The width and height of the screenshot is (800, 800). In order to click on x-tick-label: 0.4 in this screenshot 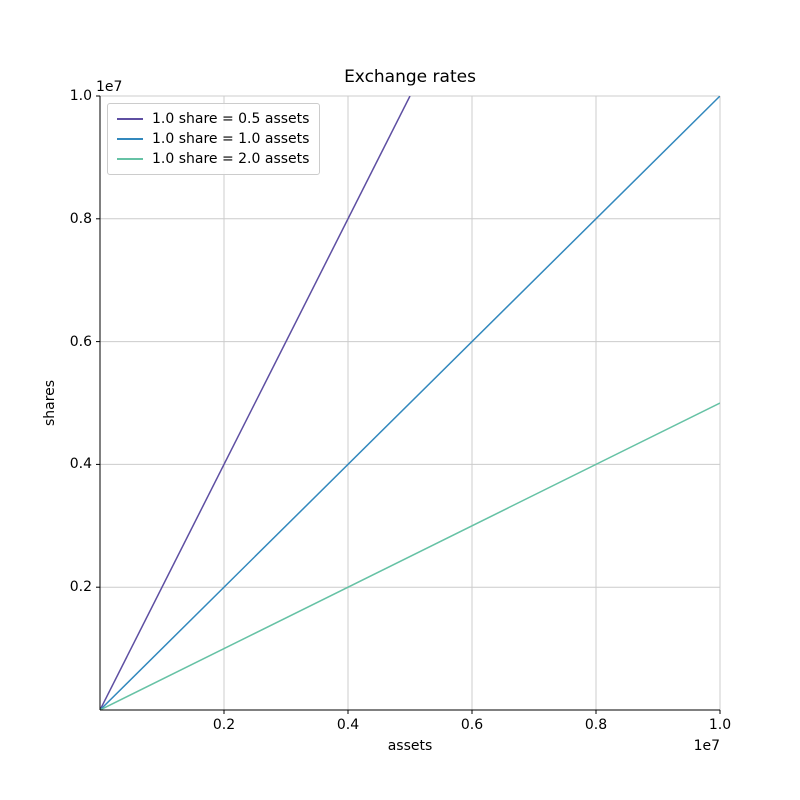, I will do `click(348, 725)`.